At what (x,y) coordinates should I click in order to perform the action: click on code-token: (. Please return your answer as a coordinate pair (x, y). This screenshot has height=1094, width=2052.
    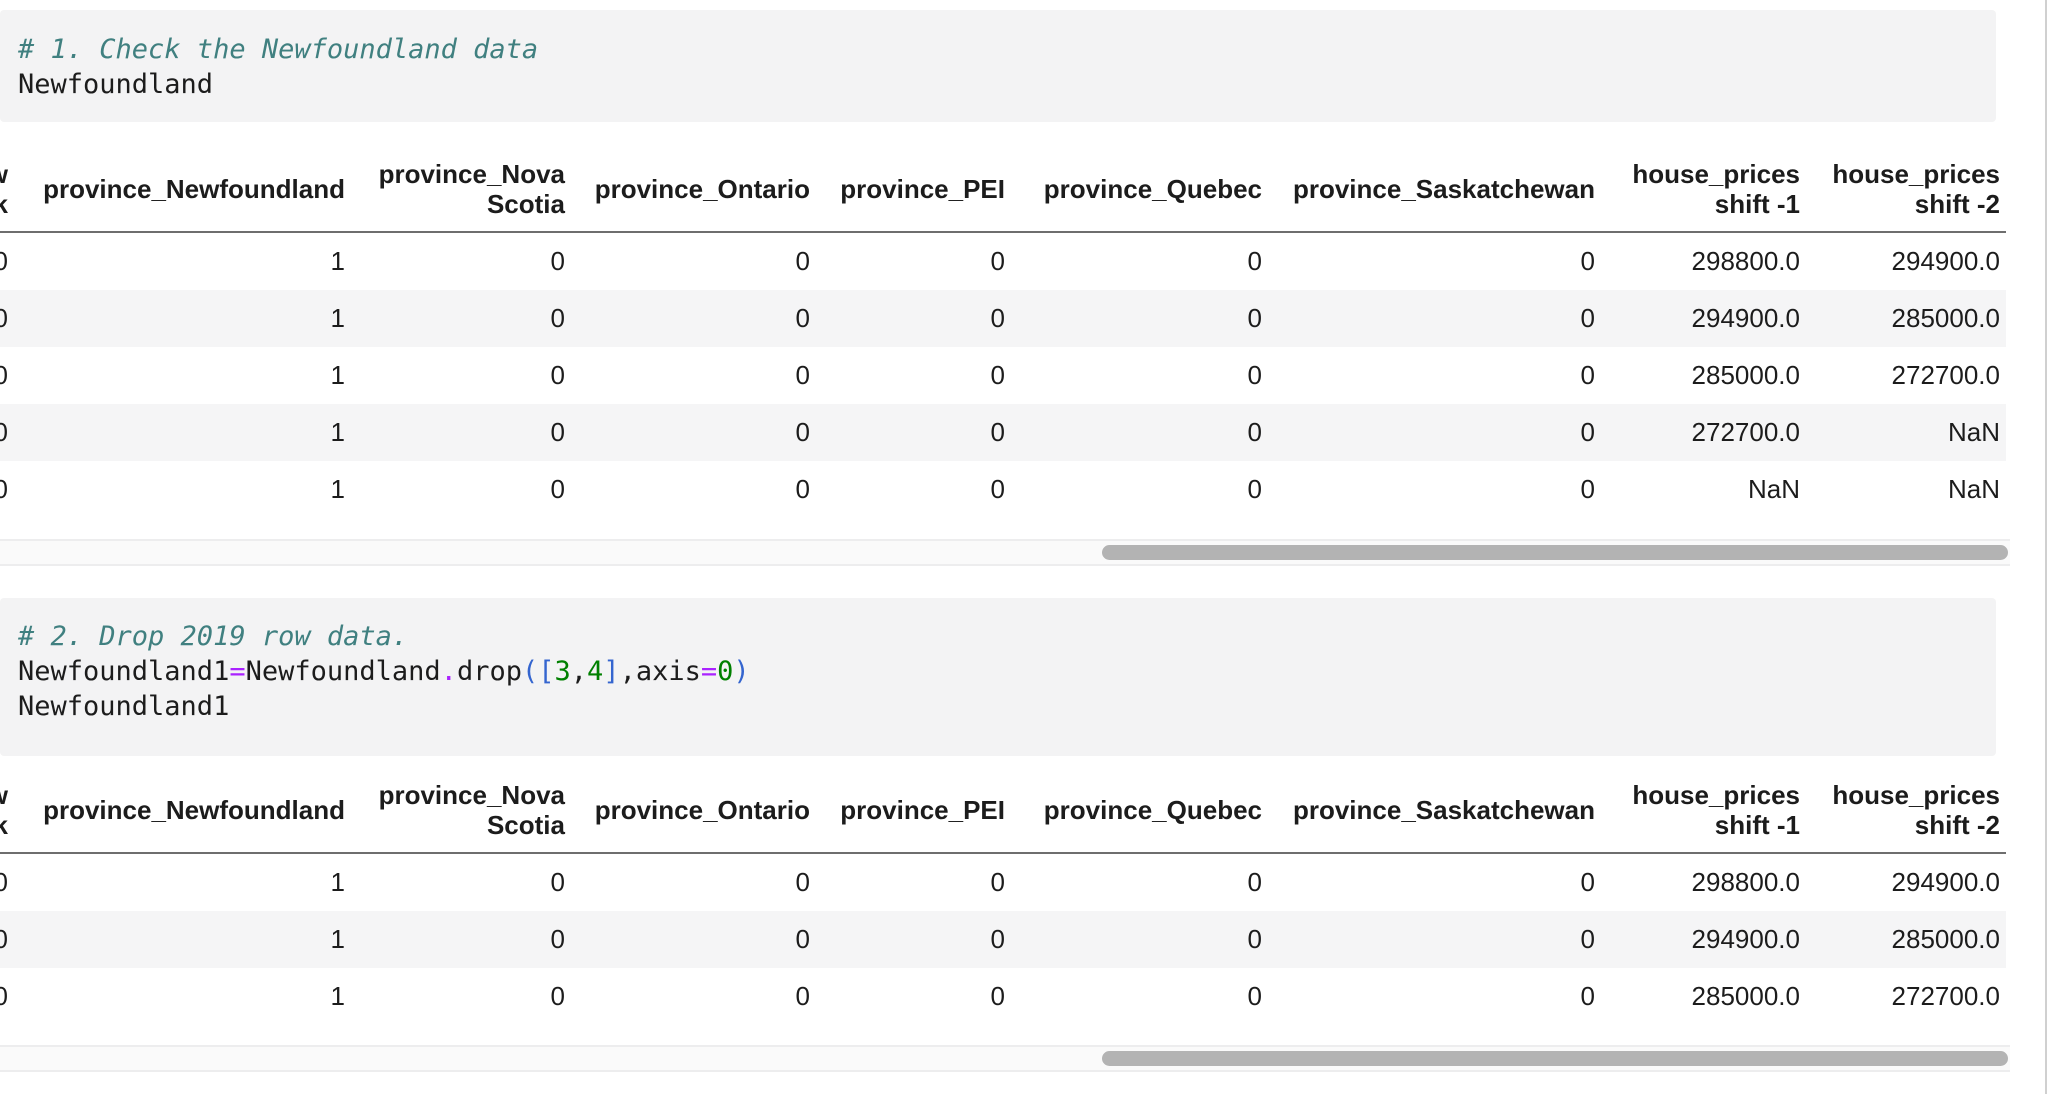
    Looking at the image, I should click on (530, 671).